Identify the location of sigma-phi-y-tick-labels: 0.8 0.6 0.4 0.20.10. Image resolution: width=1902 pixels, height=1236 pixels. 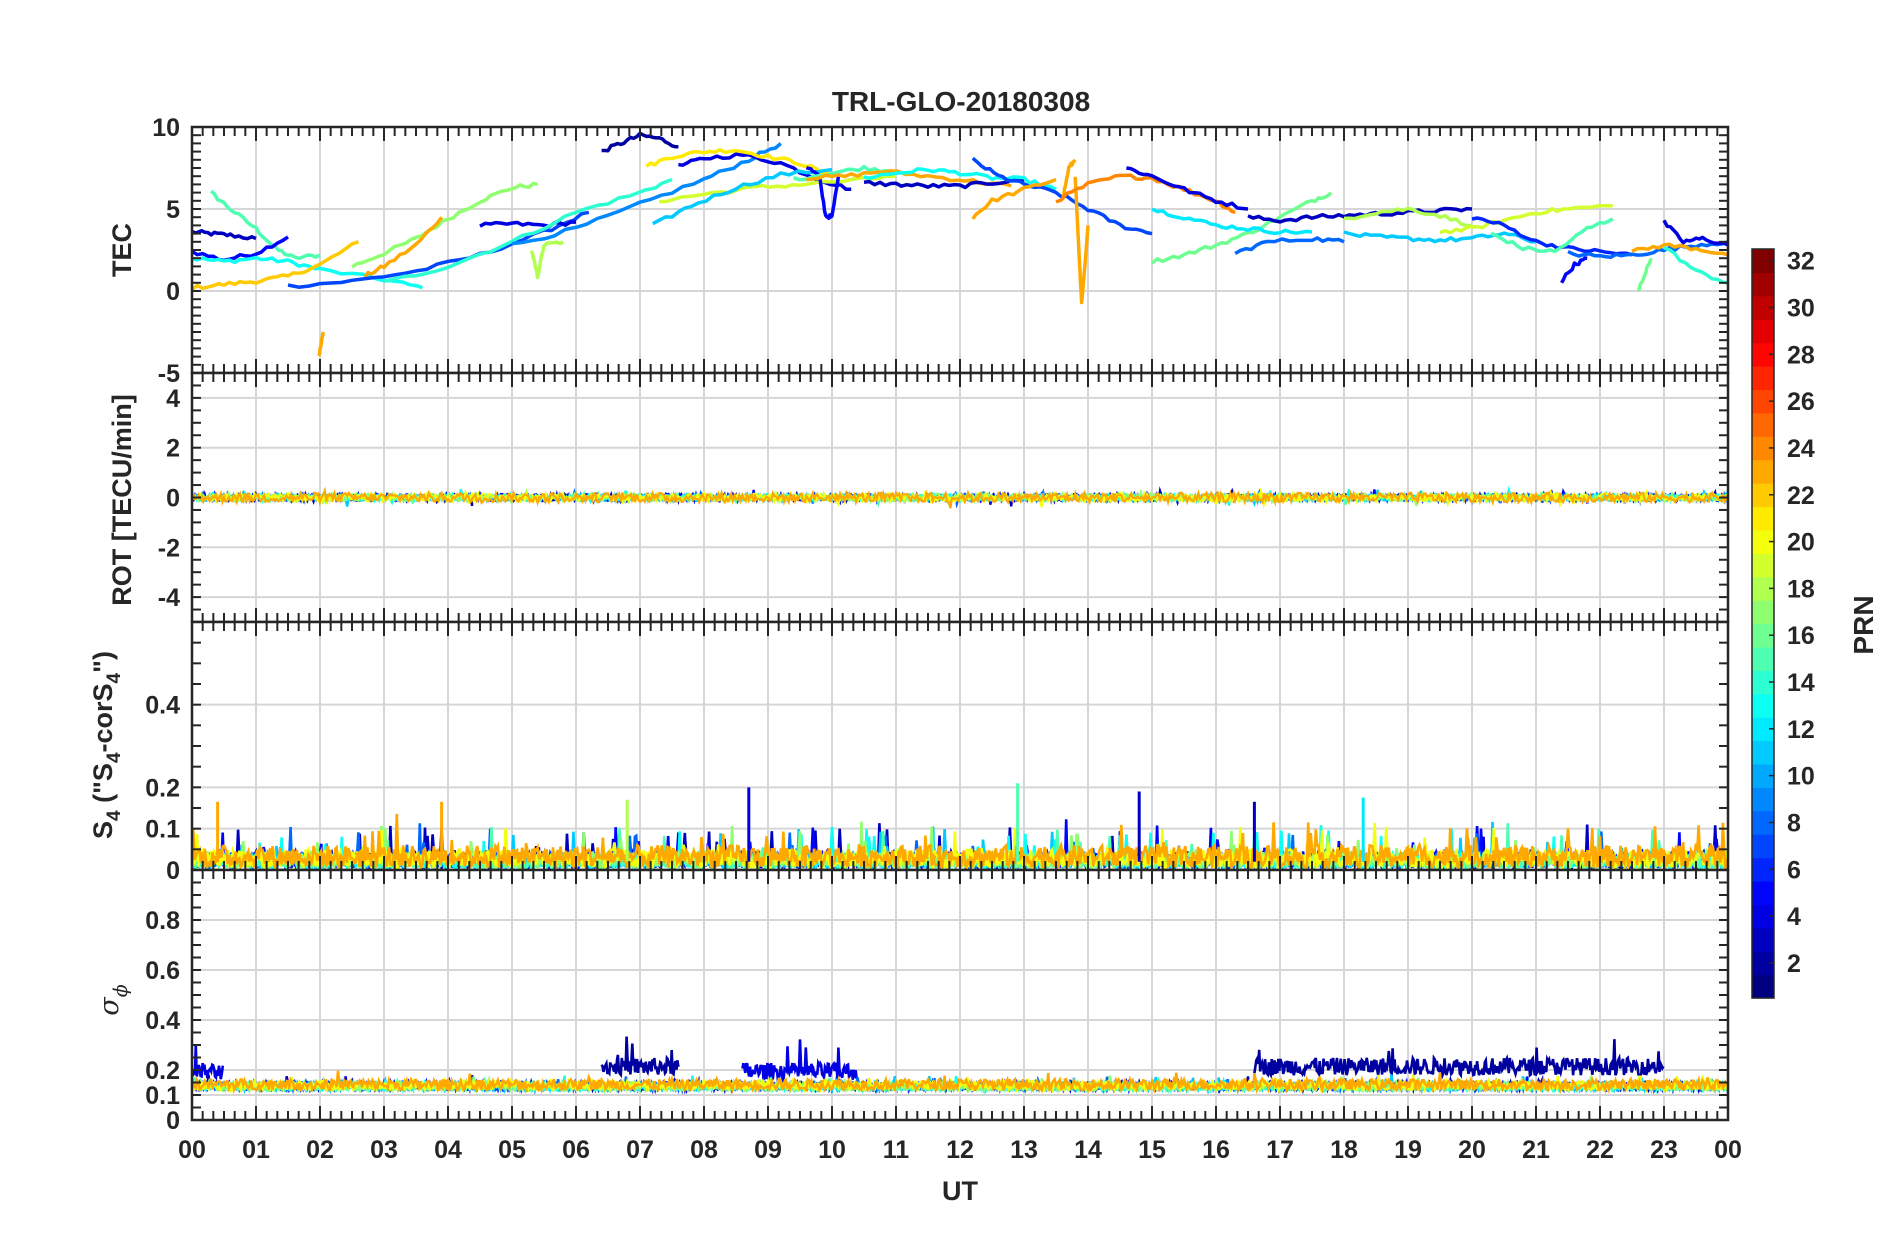
(162, 1021).